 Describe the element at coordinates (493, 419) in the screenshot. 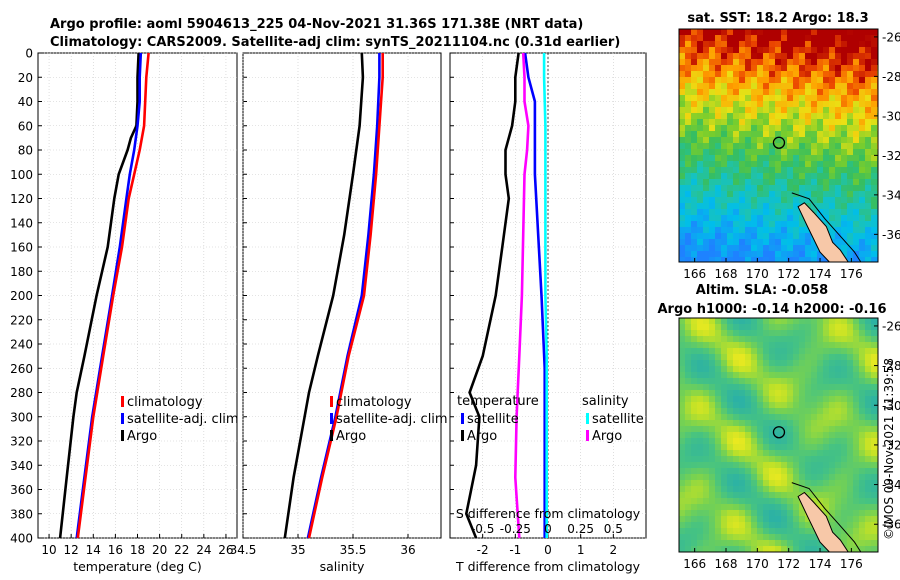

I see `legend-label: satellite` at that location.